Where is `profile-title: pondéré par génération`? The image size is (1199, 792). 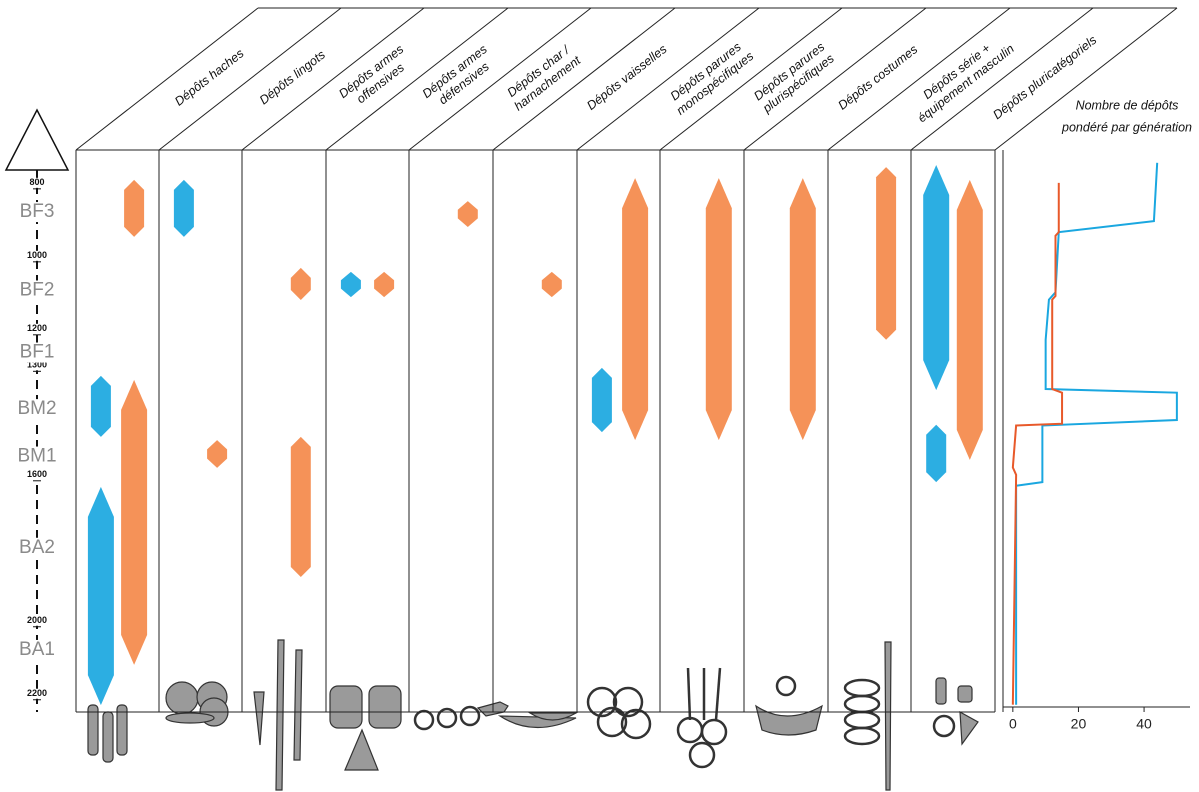 profile-title: pondéré par génération is located at coordinates (1126, 127).